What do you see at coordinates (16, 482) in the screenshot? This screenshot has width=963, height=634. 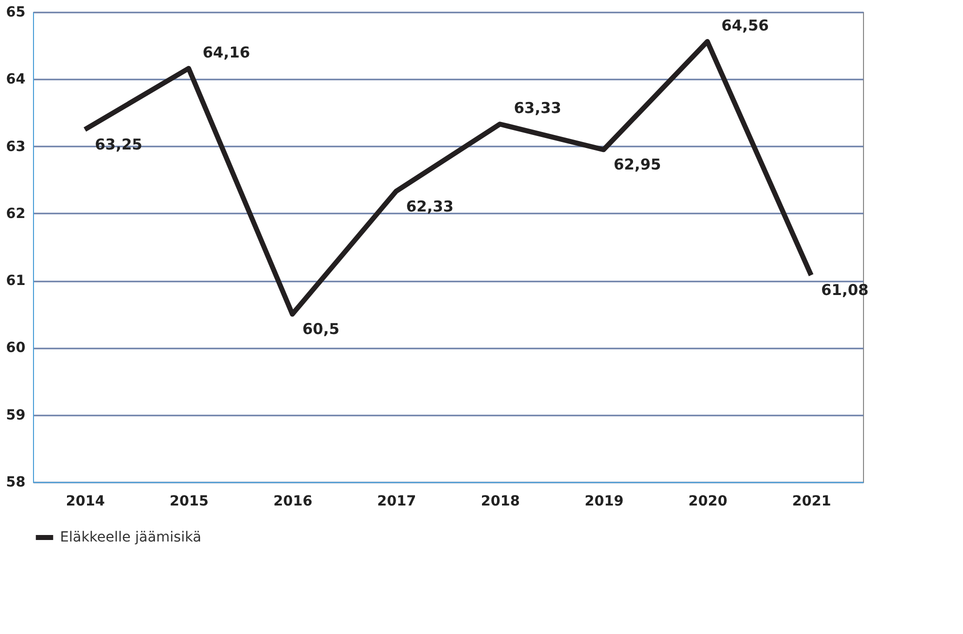 I see `y-tick-label: 58` at bounding box center [16, 482].